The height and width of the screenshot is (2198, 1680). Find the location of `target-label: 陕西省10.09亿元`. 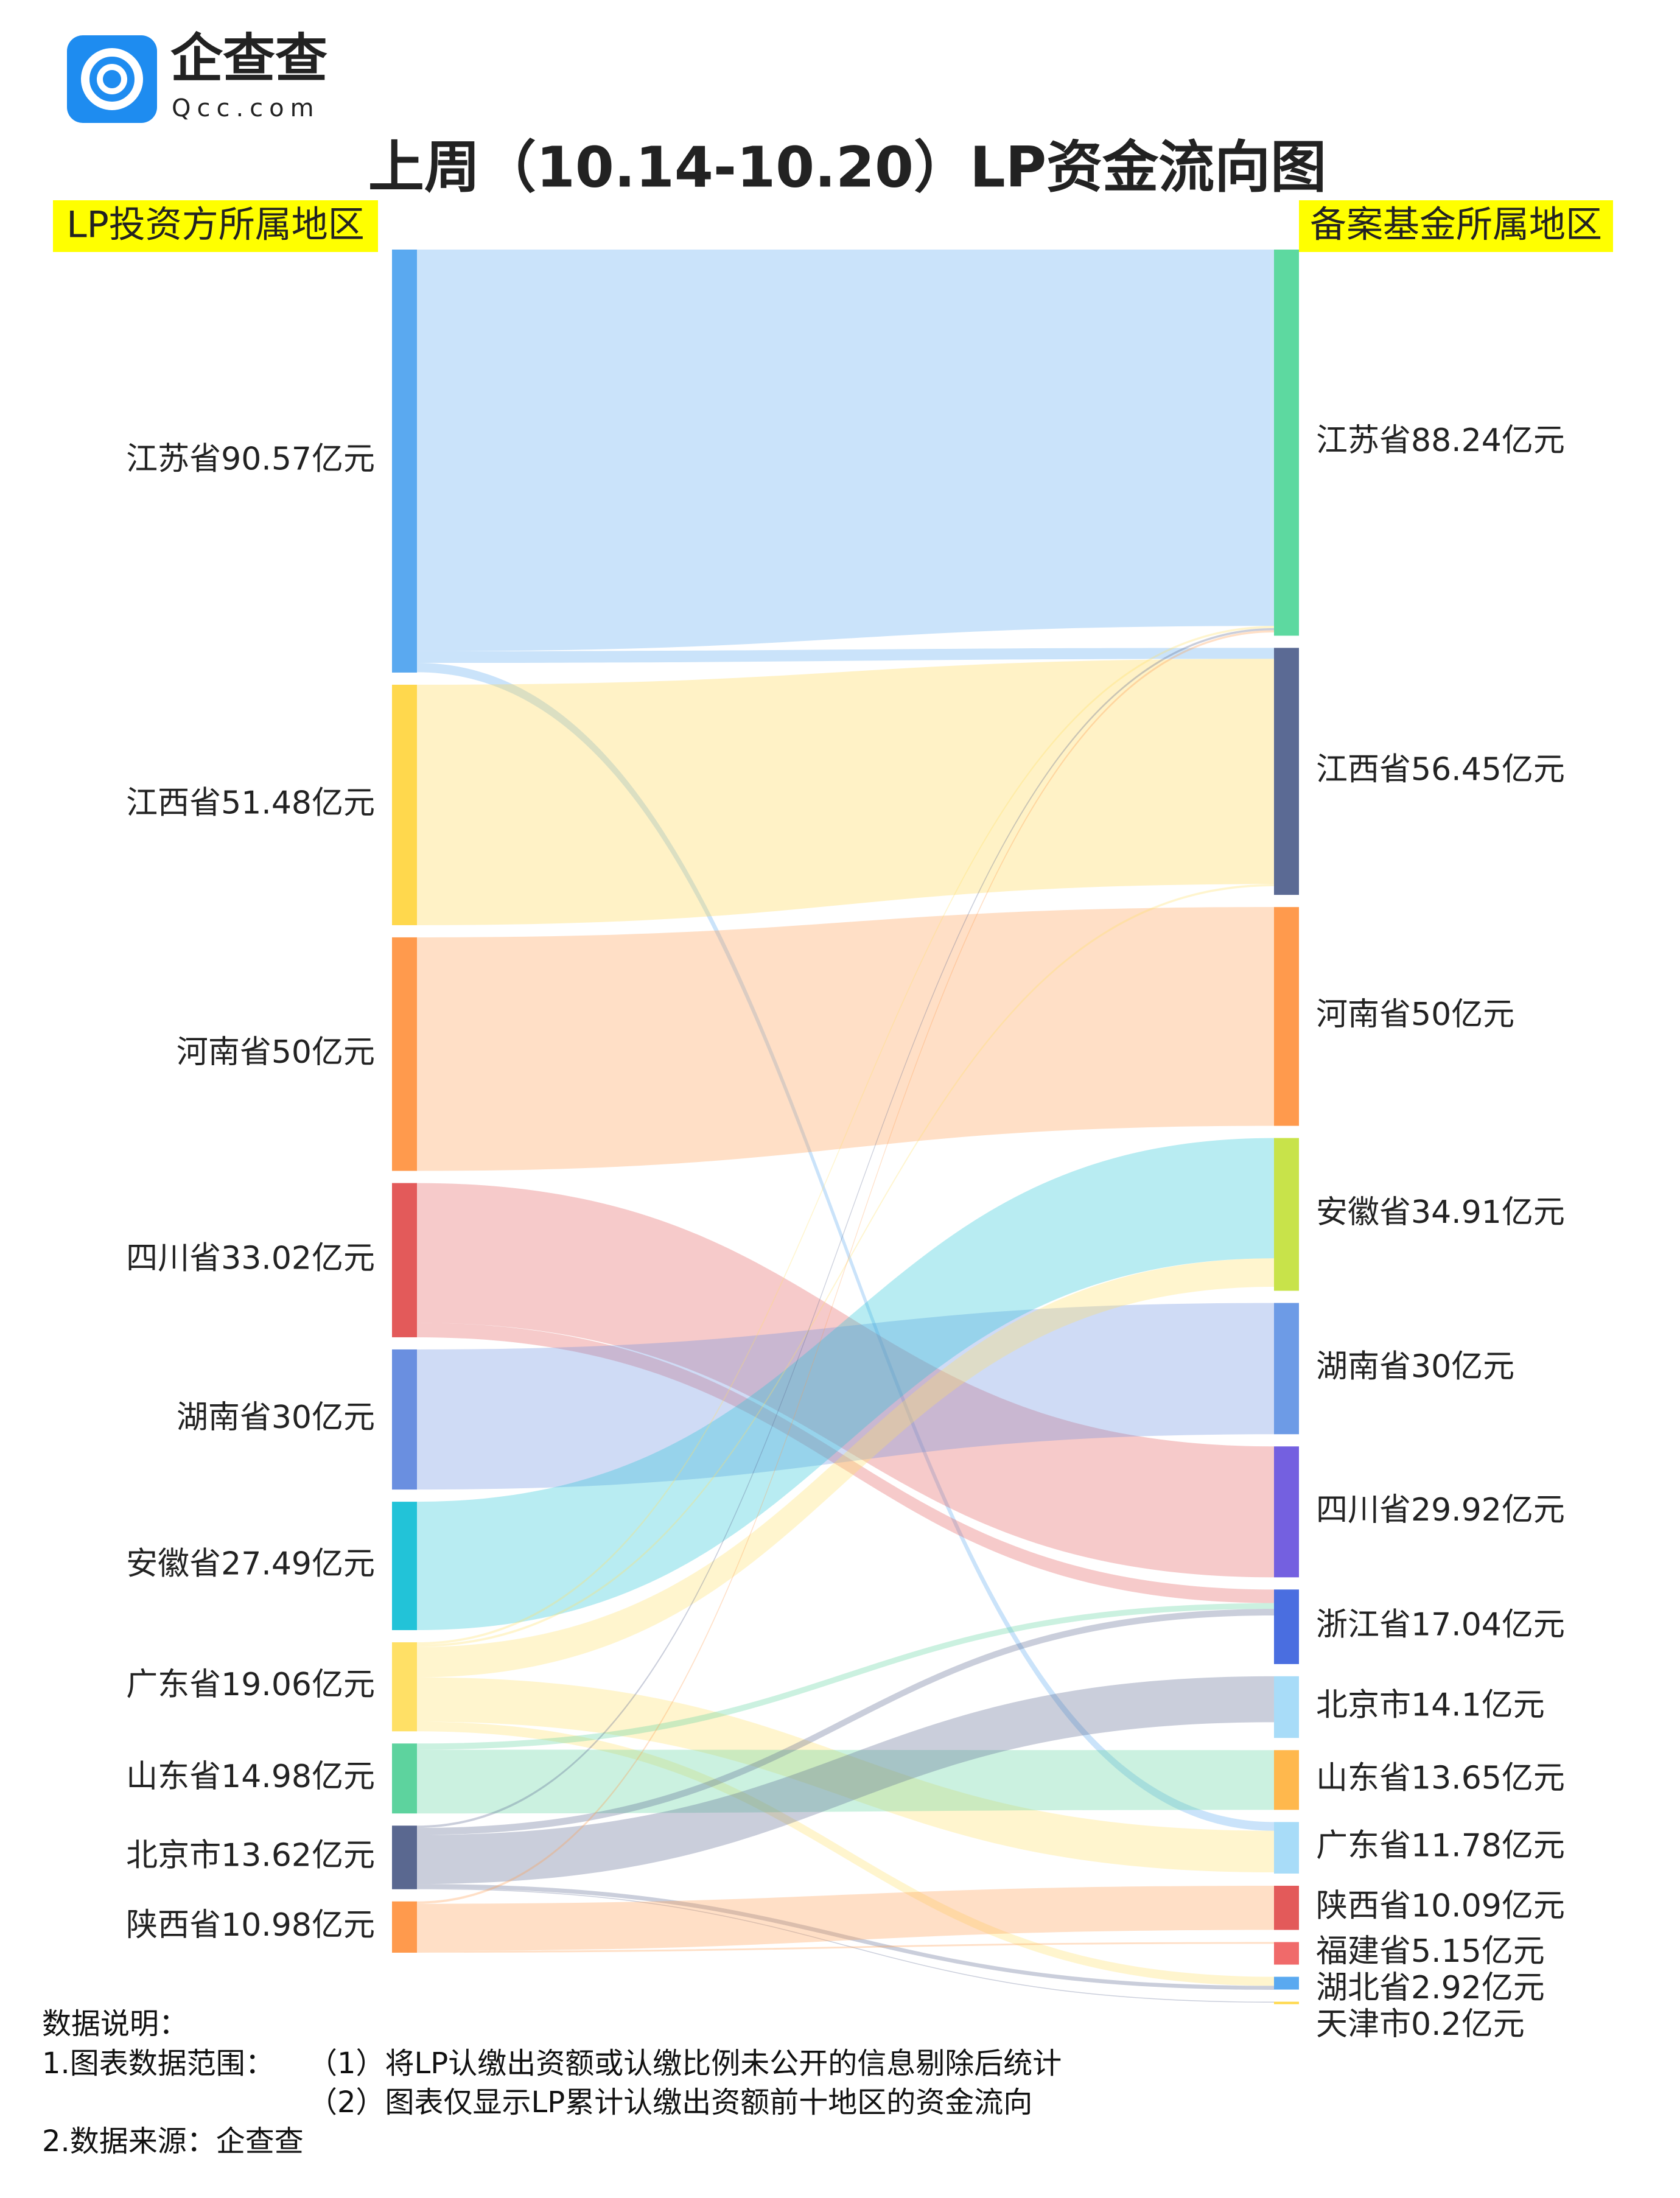

target-label: 陕西省10.09亿元 is located at coordinates (1440, 1906).